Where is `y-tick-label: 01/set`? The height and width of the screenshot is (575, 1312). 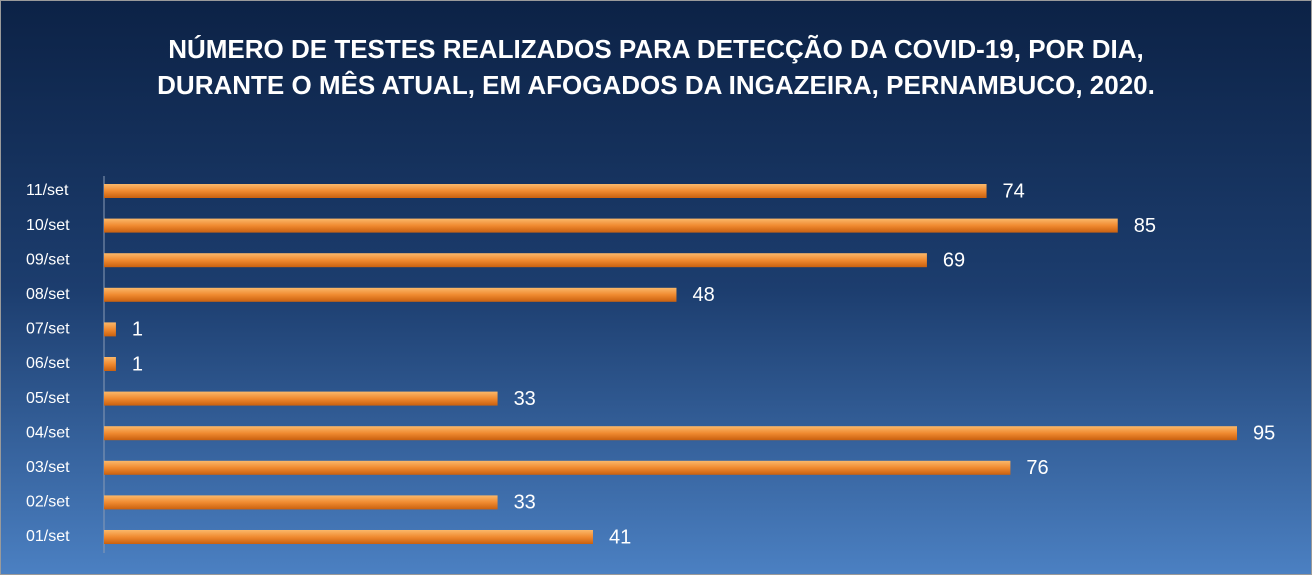 y-tick-label: 01/set is located at coordinates (48, 536).